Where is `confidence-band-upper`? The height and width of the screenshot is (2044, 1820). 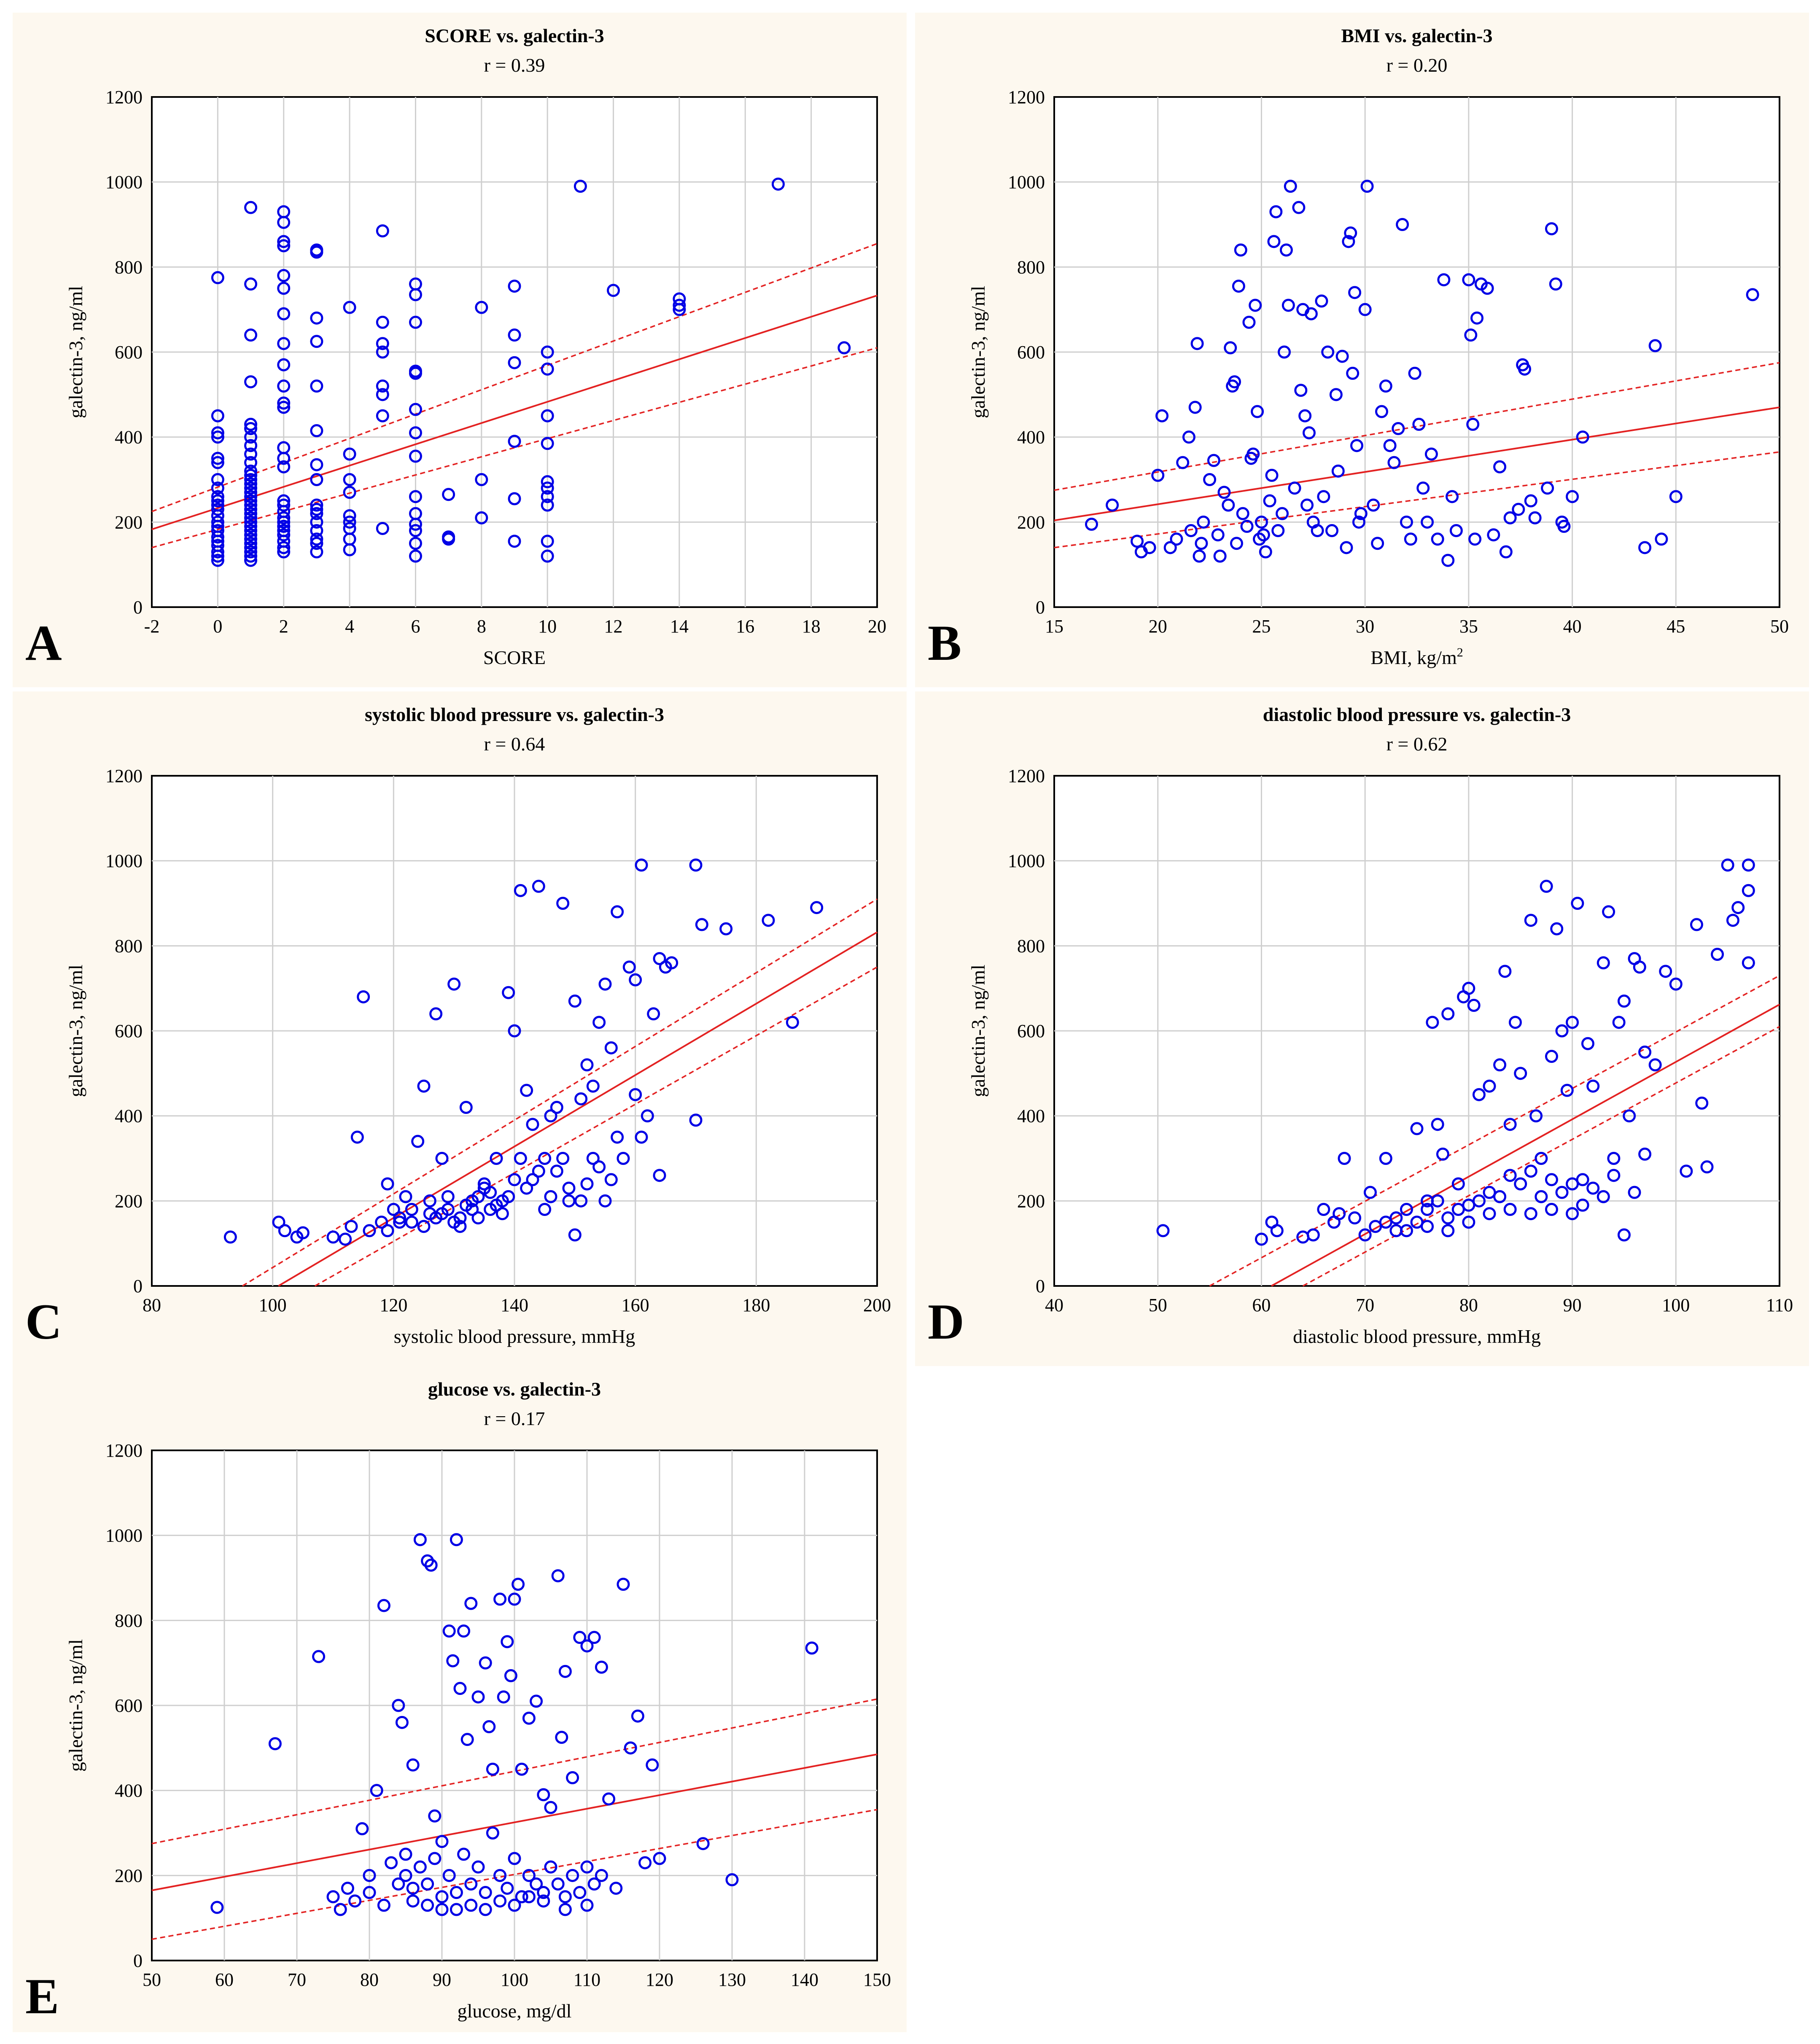
confidence-band-upper is located at coordinates (1417, 427).